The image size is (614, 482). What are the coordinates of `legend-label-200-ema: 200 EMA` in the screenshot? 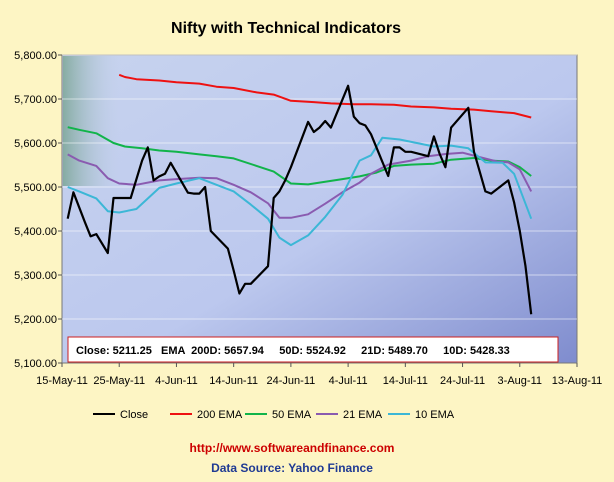 It's located at (220, 415).